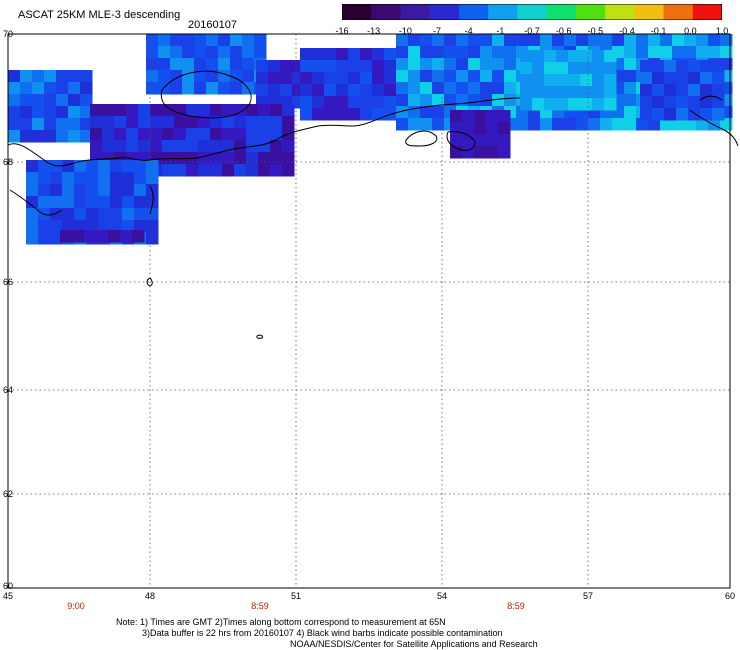 The width and height of the screenshot is (740, 650). I want to click on lon-label-60: 60, so click(730, 596).